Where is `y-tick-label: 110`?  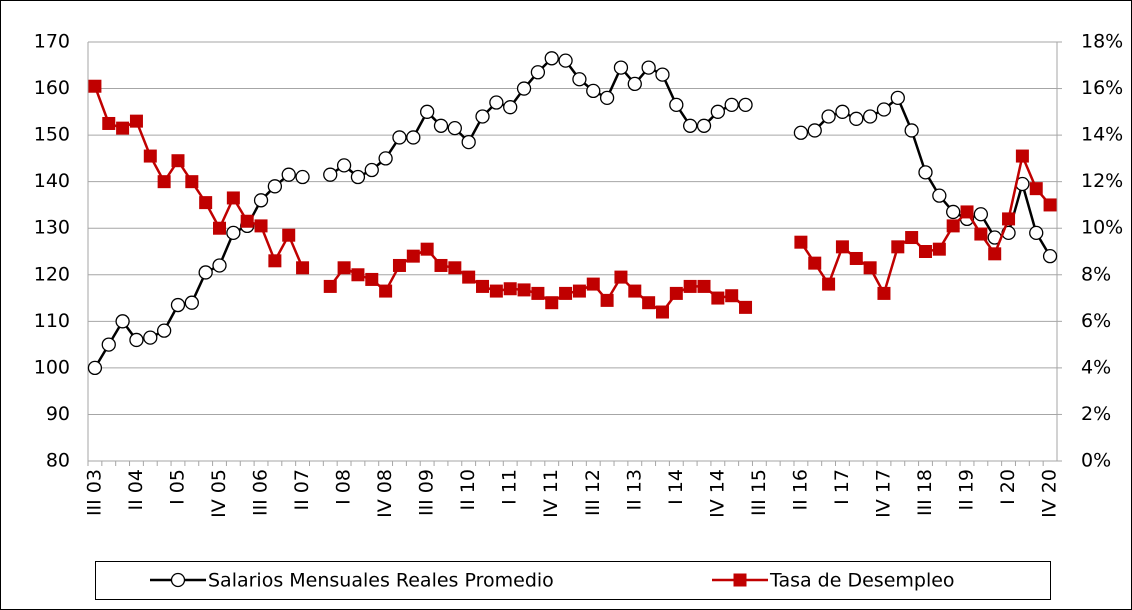
y-tick-label: 110 is located at coordinates (52, 321).